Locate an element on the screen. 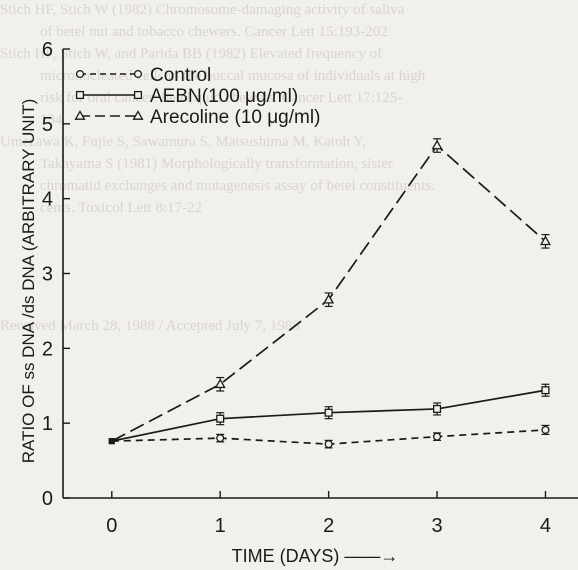 The image size is (578, 570). y-tick-label: 2 is located at coordinates (47, 349).